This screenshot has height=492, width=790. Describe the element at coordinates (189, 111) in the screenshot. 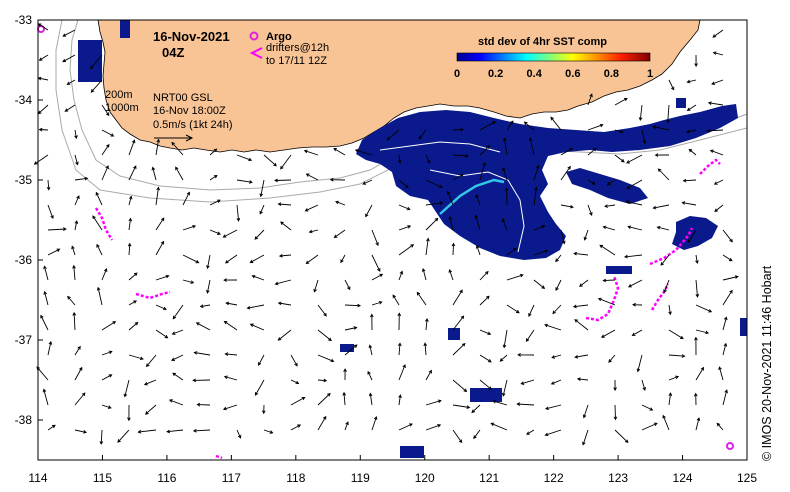

I see `model-time: 16-Nov 18:00Z` at that location.